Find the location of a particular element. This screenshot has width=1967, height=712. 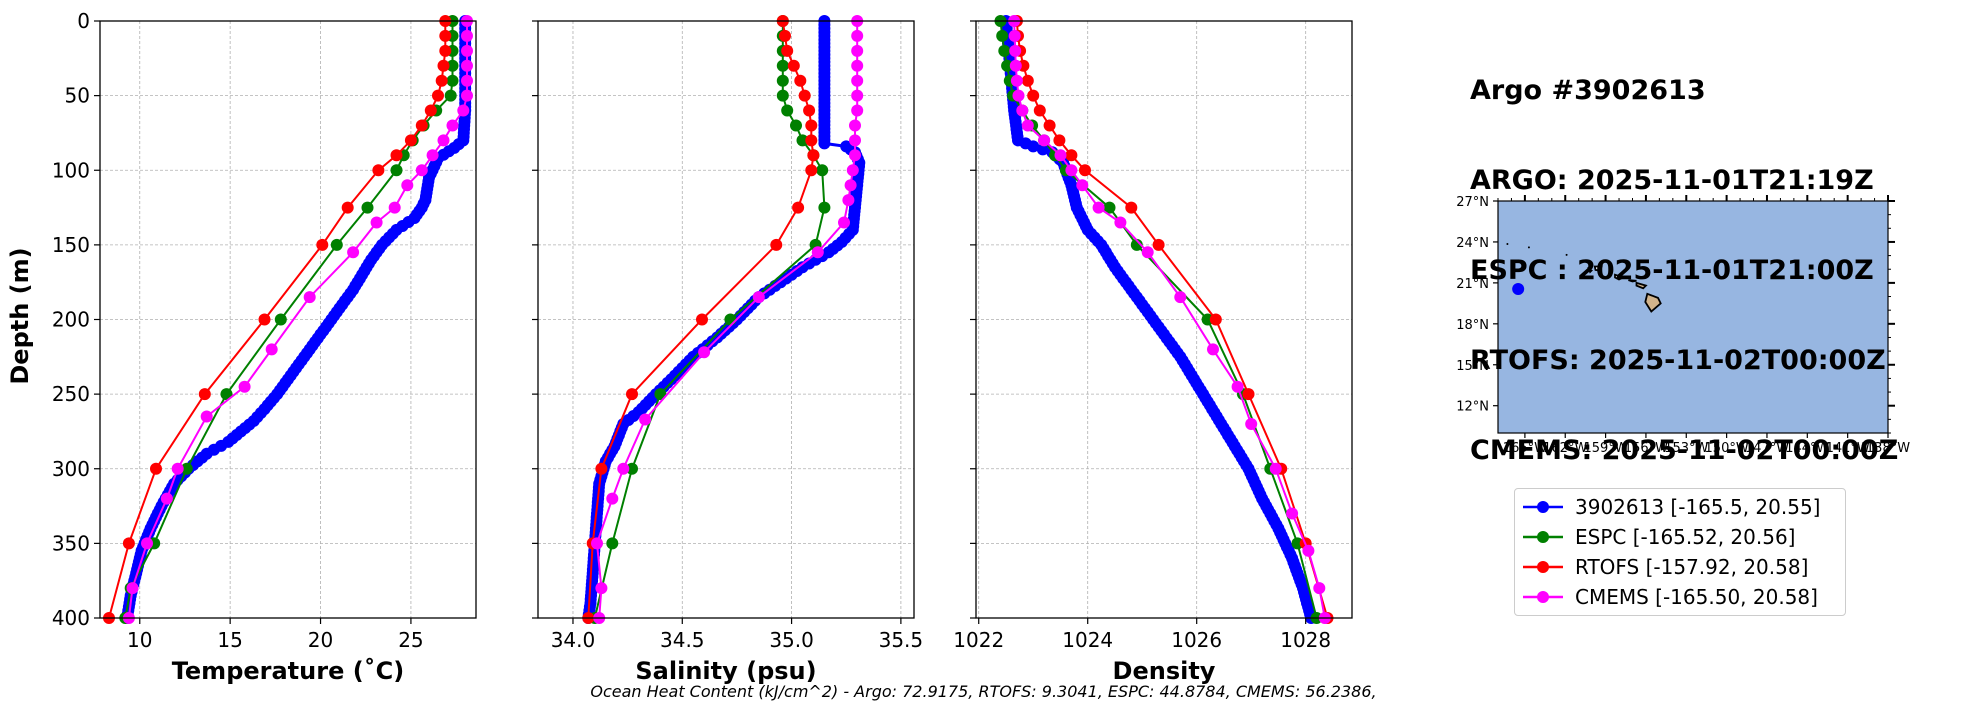

temperature-ytick-label-0: 0 is located at coordinates (83, 21).